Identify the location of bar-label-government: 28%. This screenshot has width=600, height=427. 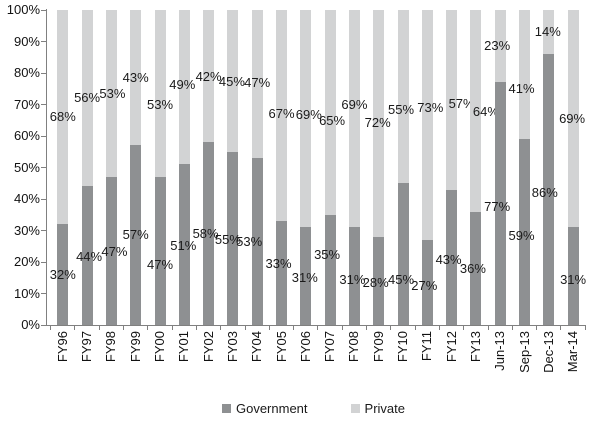
(375, 282).